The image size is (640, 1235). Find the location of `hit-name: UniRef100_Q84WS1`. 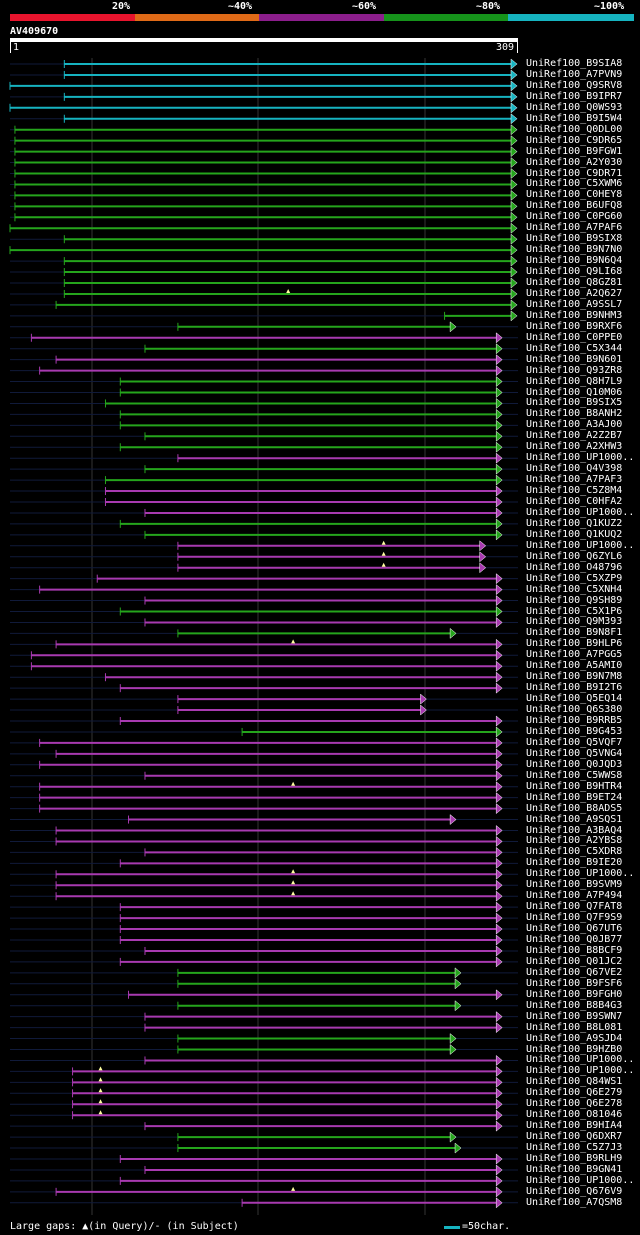

hit-name: UniRef100_Q84WS1 is located at coordinates (574, 1082).